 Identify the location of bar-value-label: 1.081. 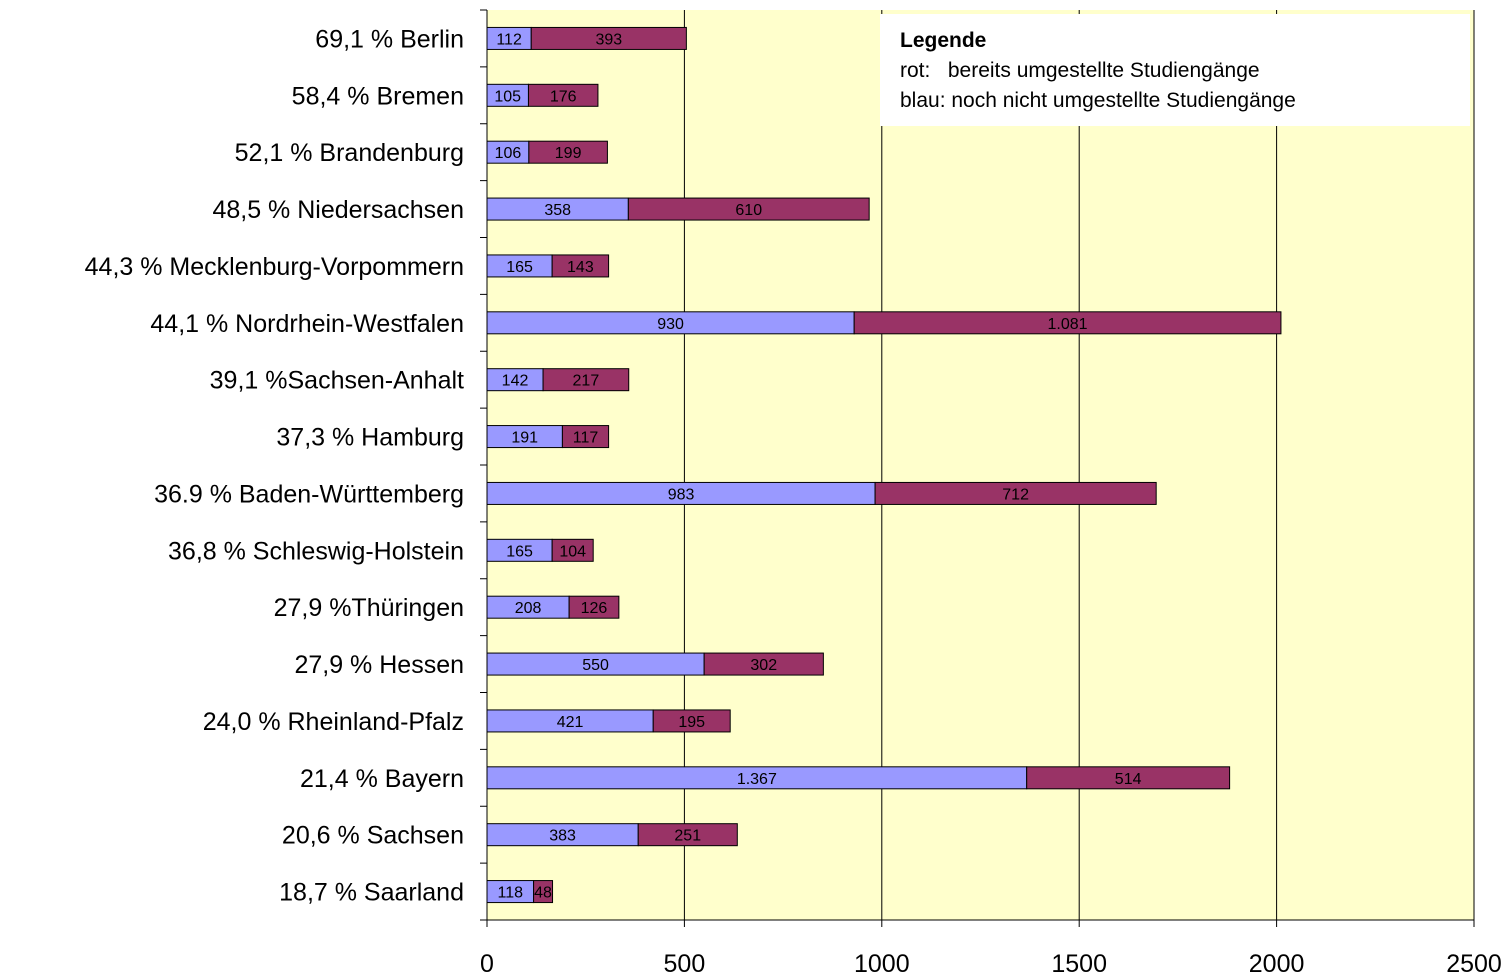
(1068, 324).